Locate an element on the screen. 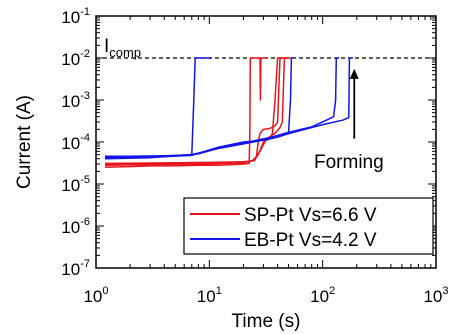 The image size is (461, 334). legend-label-eb-pt: EB-Pt Vs=4.2 V is located at coordinates (310, 240).